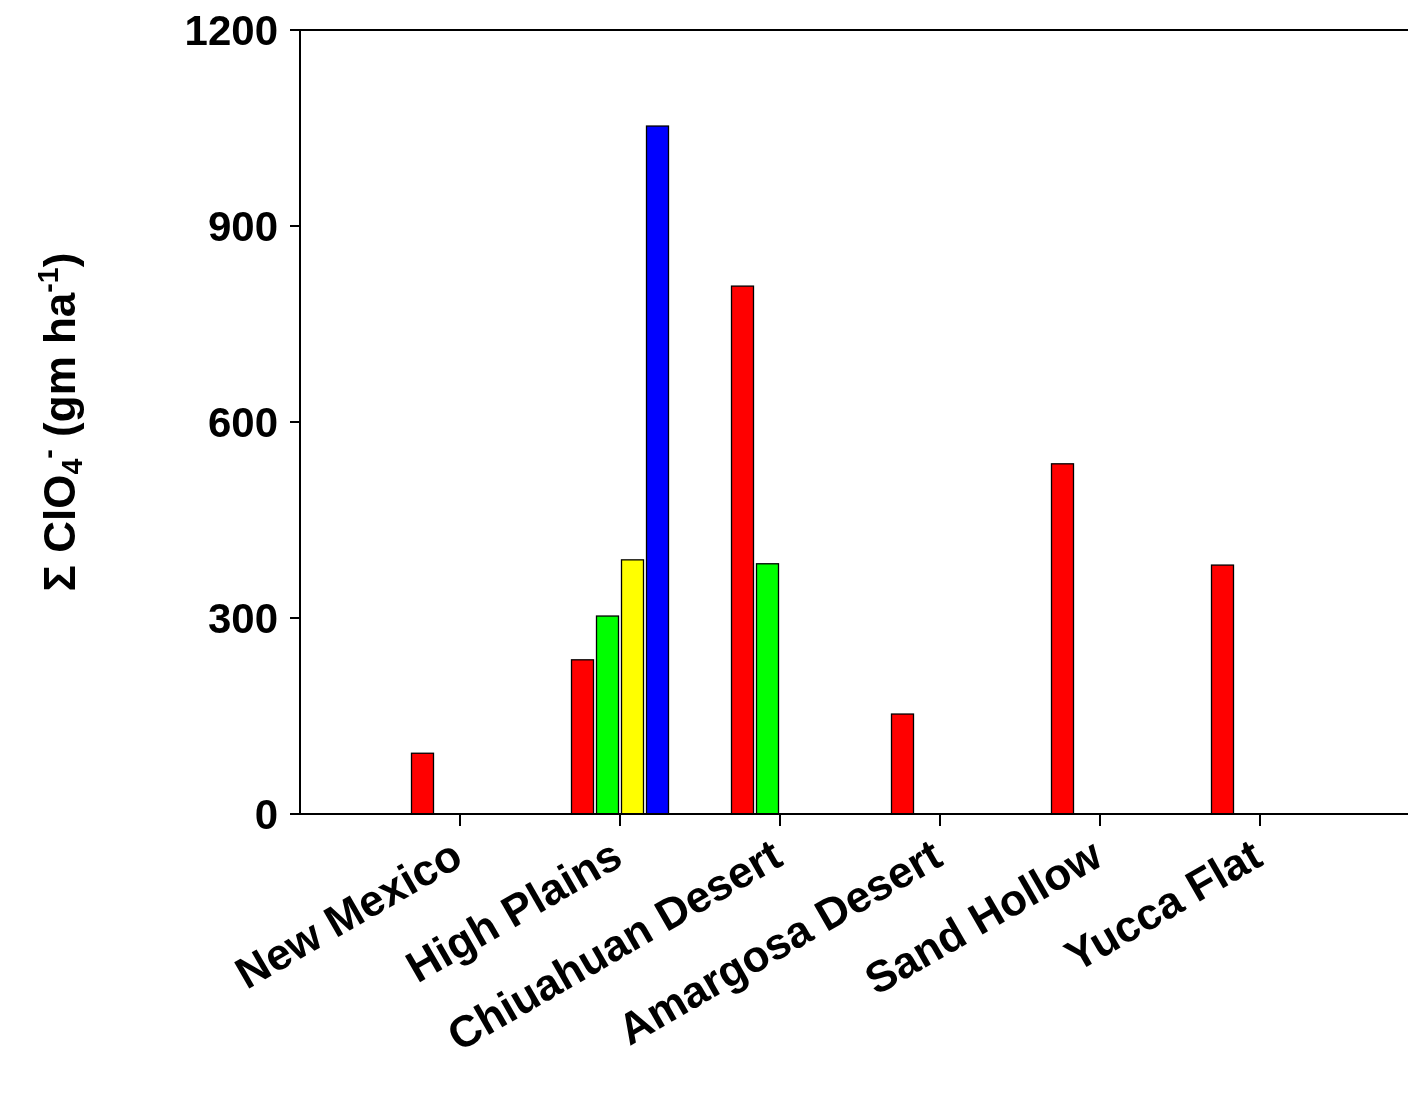 The height and width of the screenshot is (1116, 1408). I want to click on y-tick-label: 900, so click(242, 226).